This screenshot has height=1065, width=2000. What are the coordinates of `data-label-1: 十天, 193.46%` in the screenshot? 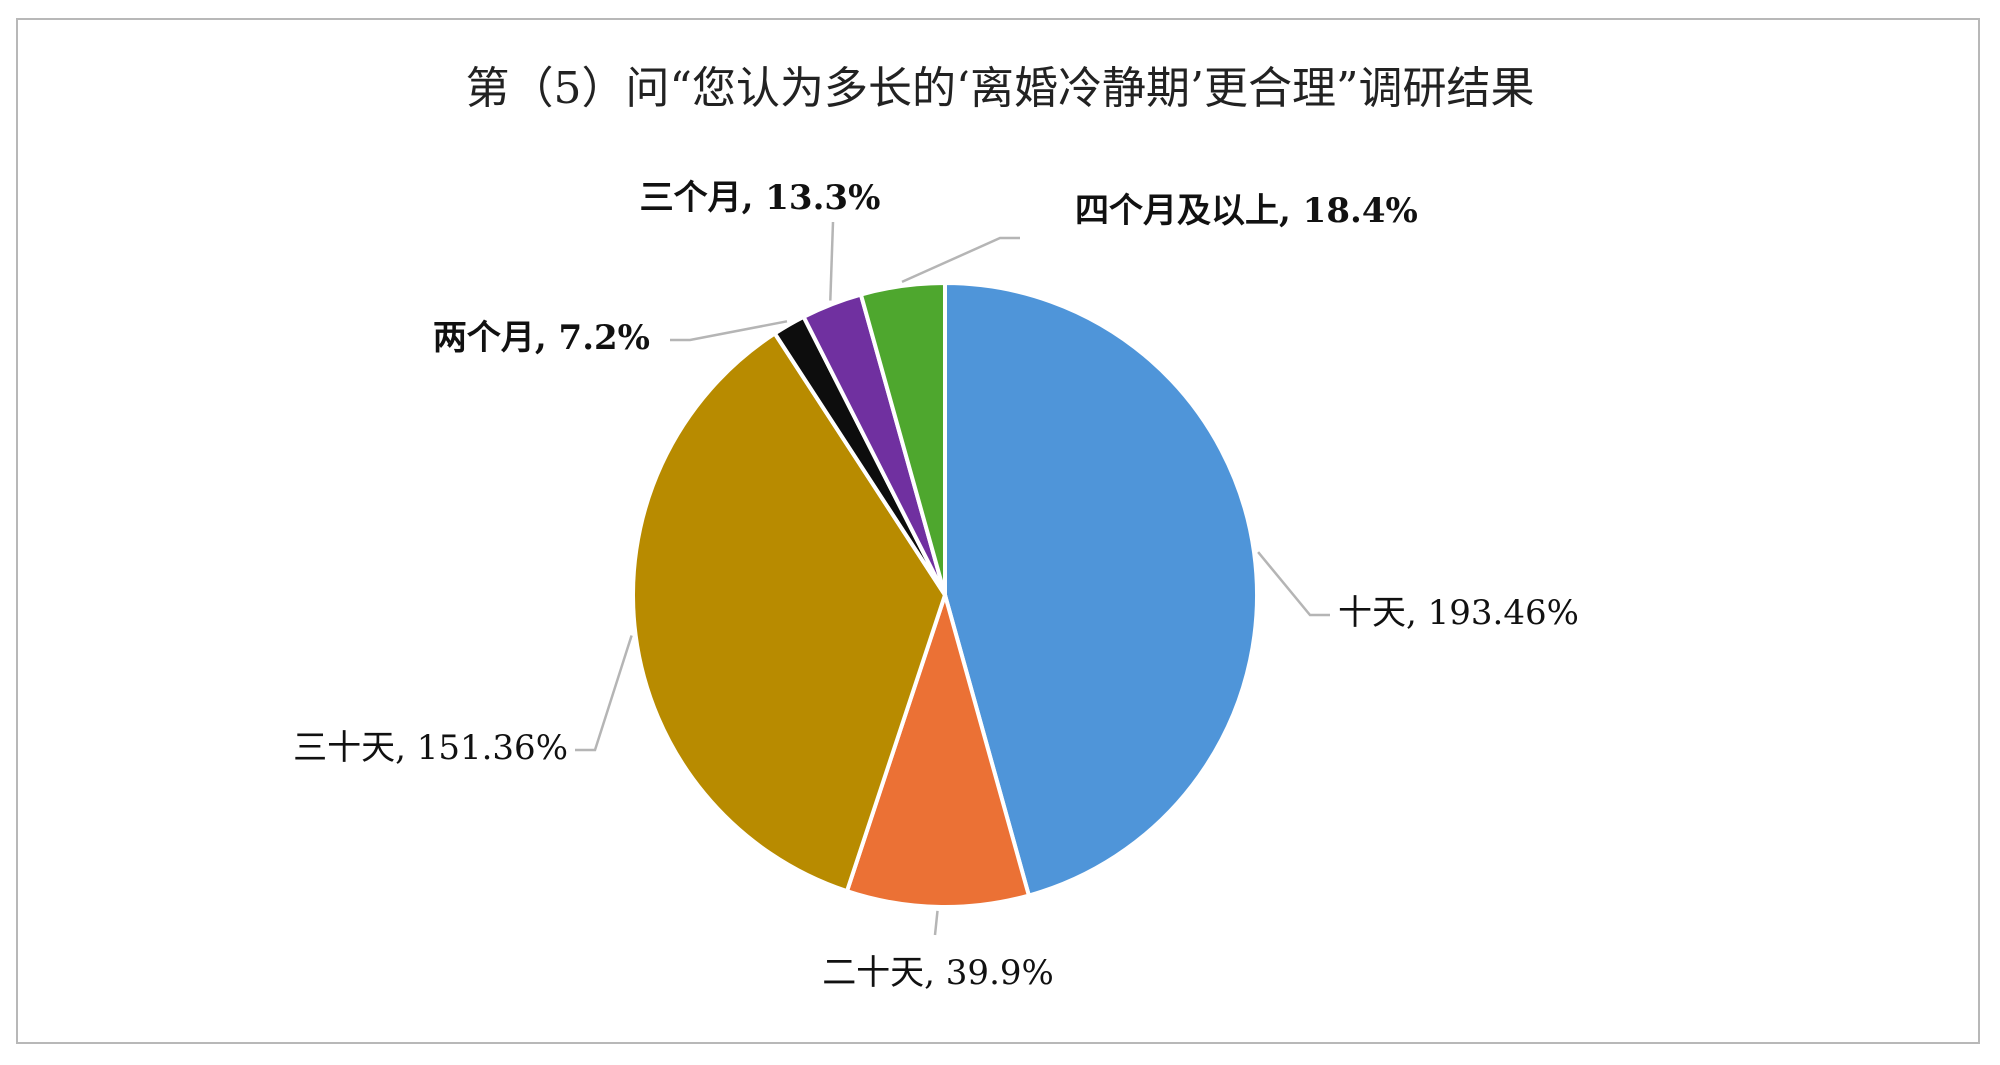 It's located at (1458, 613).